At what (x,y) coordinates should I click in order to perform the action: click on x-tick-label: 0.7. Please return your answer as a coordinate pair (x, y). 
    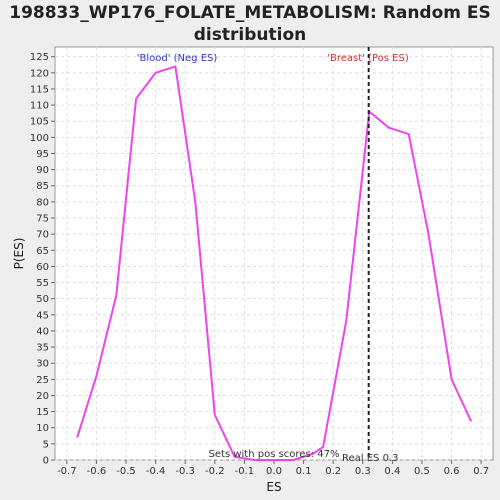
    Looking at the image, I should click on (481, 471).